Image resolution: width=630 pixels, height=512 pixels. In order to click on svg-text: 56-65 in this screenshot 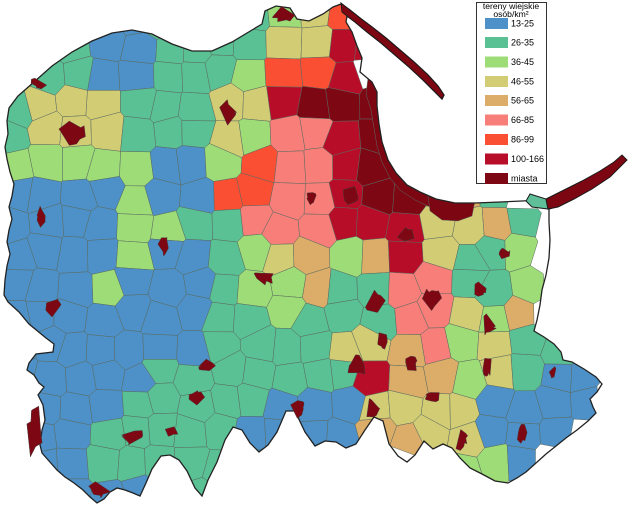, I will do `click(522, 101)`.